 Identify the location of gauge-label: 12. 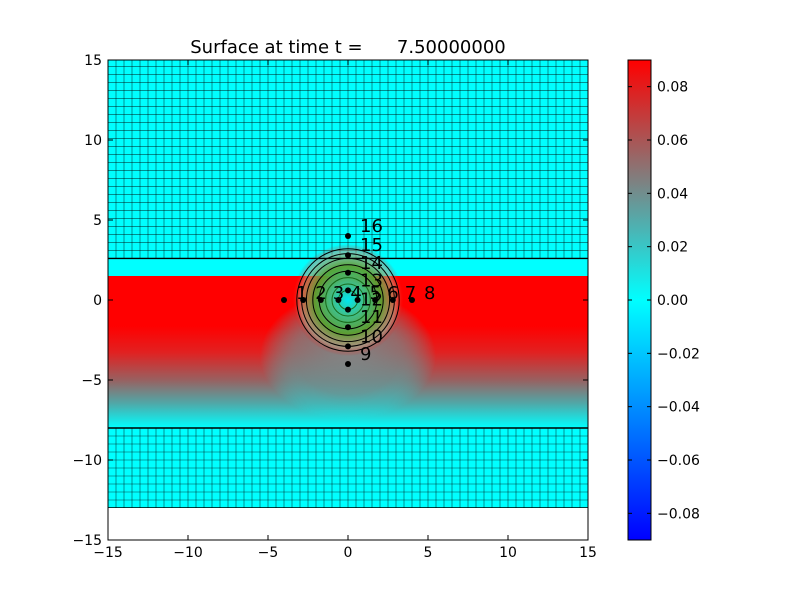
(371, 300).